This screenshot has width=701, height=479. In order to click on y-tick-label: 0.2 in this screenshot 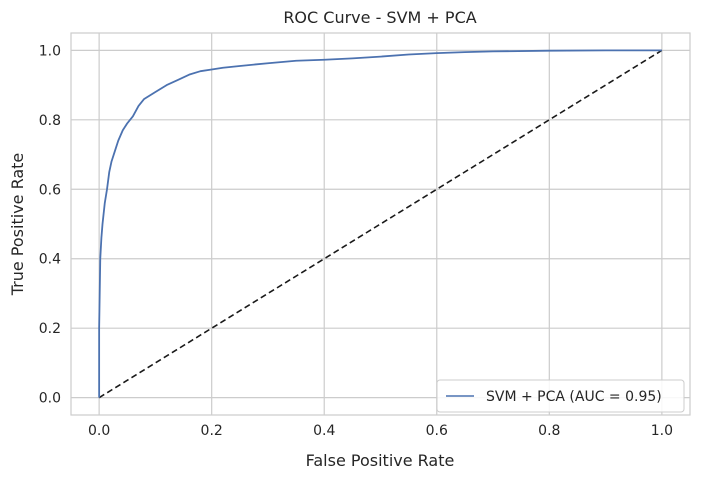, I will do `click(50, 329)`.